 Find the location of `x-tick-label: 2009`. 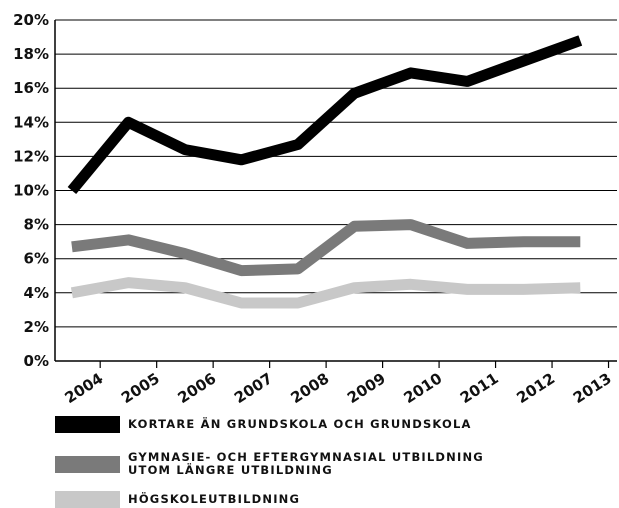

x-tick-label: 2009 is located at coordinates (366, 388).